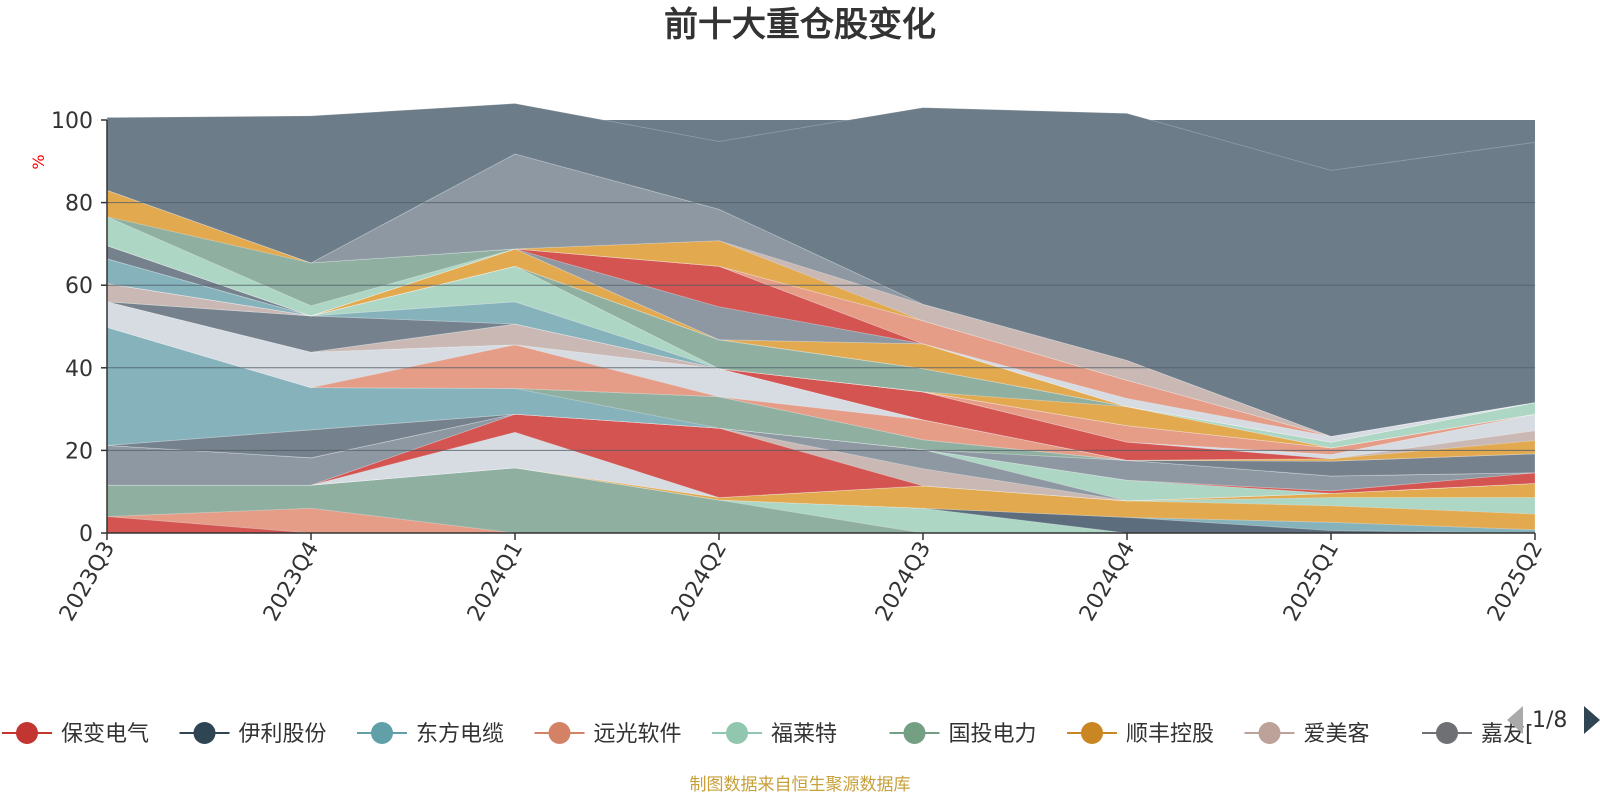 The image size is (1600, 800). Describe the element at coordinates (903, 582) in the screenshot. I see `x-tick-label: 2024Q3` at that location.